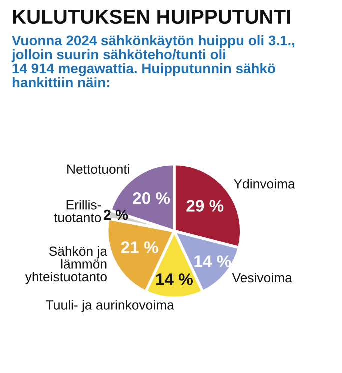 The image size is (342, 373). I want to click on data-label: 21 %, so click(139, 248).